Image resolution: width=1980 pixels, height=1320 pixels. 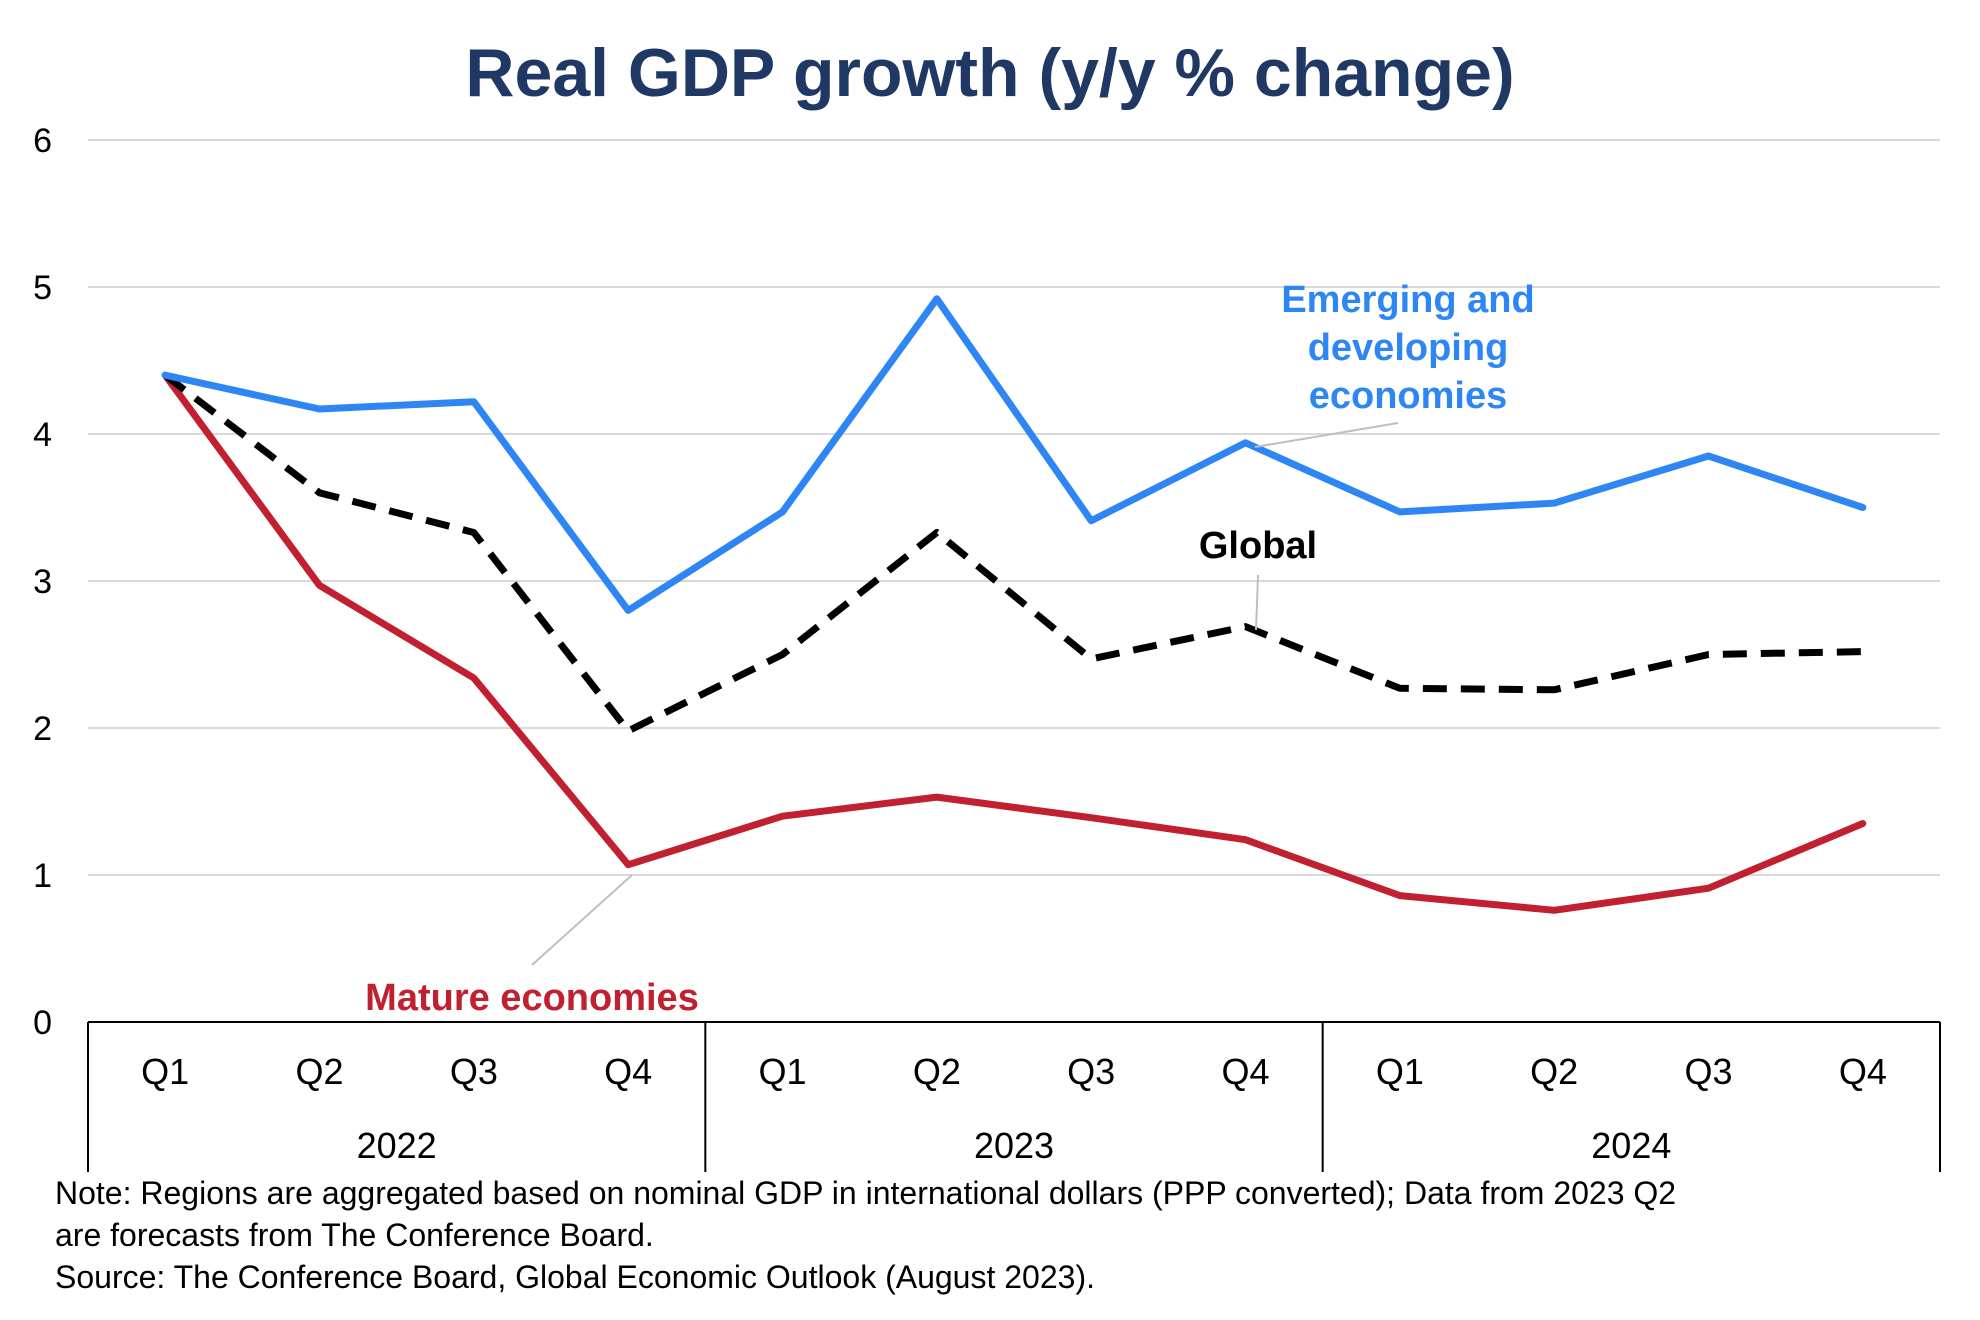 What do you see at coordinates (1258, 546) in the screenshot?
I see `series-label: Global` at bounding box center [1258, 546].